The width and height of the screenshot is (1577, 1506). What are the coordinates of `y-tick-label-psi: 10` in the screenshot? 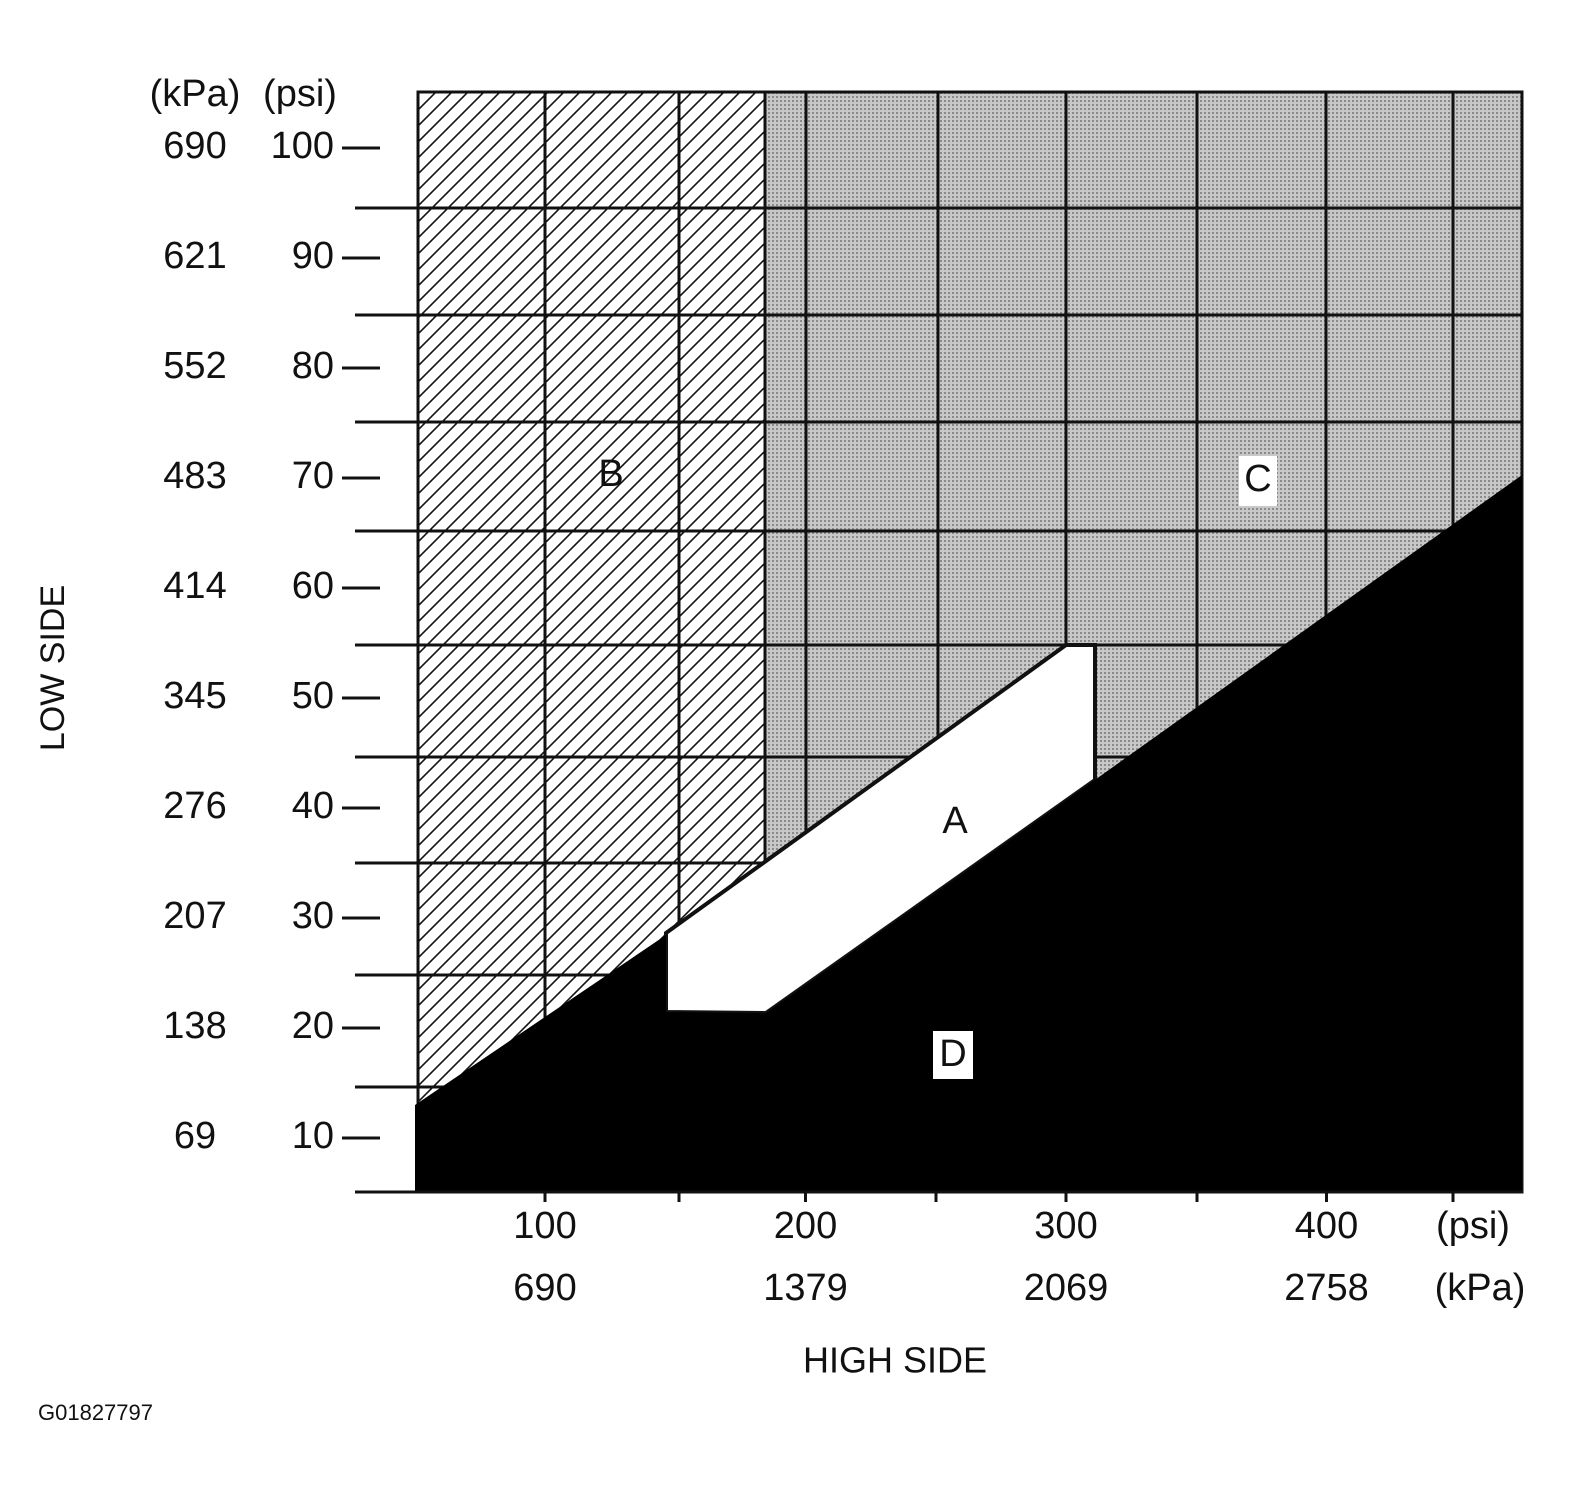 It's located at (313, 1136).